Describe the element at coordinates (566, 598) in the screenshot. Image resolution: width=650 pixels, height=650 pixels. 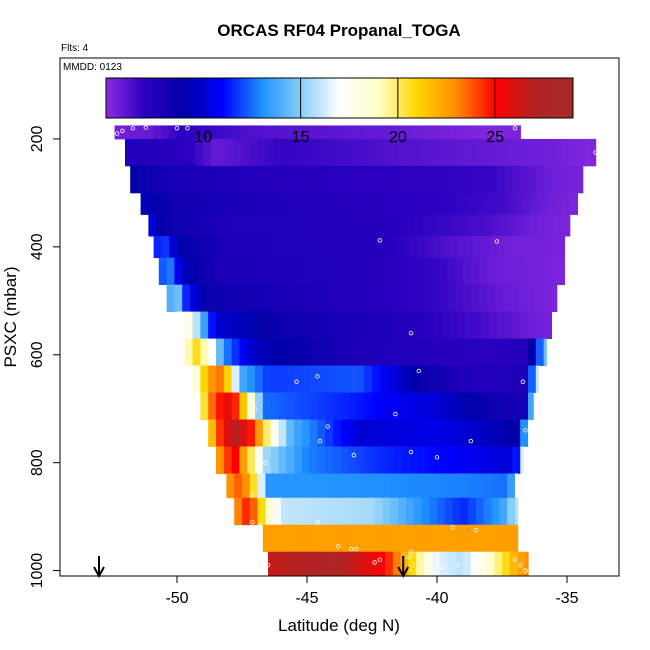
I see `x-tick-label: -35` at that location.